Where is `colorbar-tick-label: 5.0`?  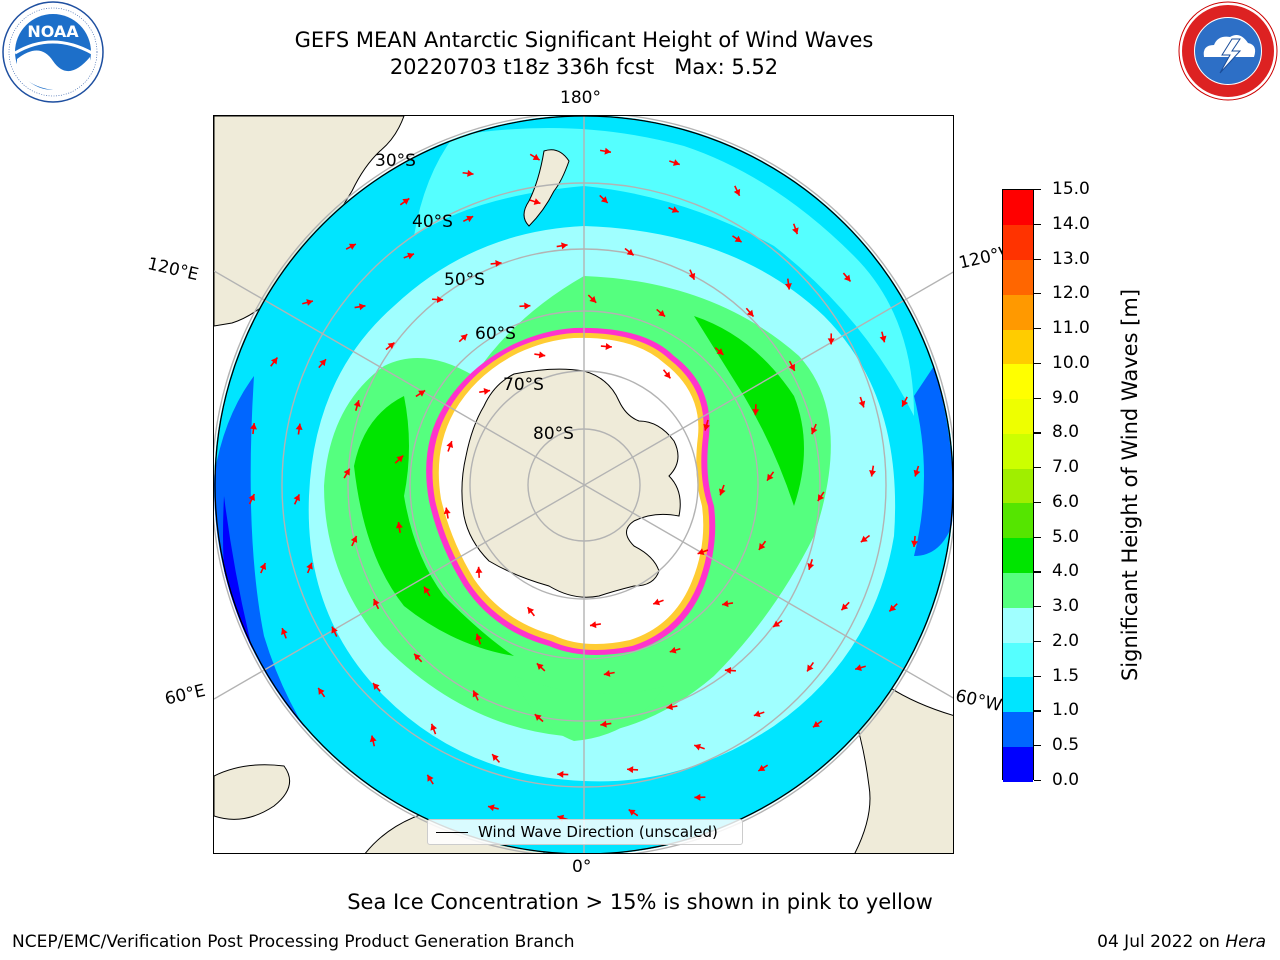 colorbar-tick-label: 5.0 is located at coordinates (1066, 536).